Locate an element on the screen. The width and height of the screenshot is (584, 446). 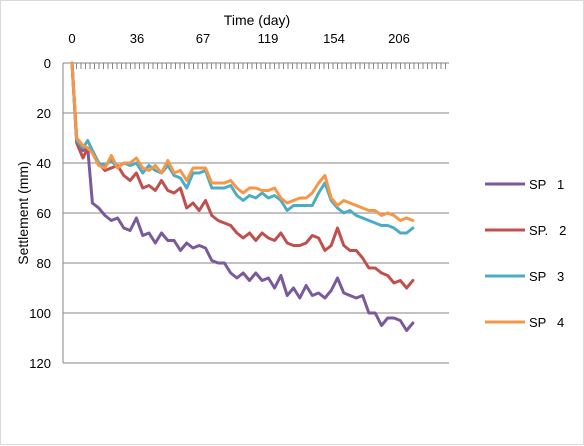
x-tick-label: 119 is located at coordinates (268, 38).